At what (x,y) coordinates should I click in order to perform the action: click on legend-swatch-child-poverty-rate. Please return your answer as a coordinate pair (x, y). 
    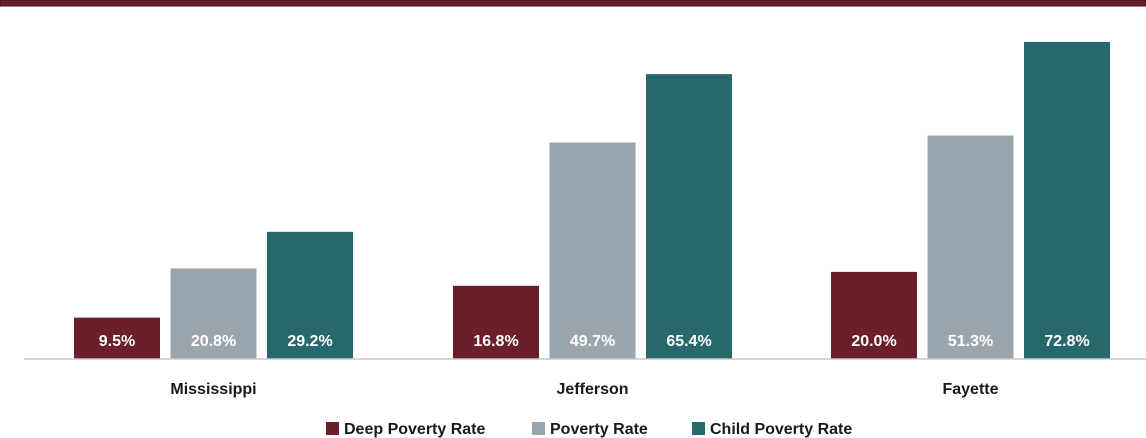
    Looking at the image, I should click on (698, 428).